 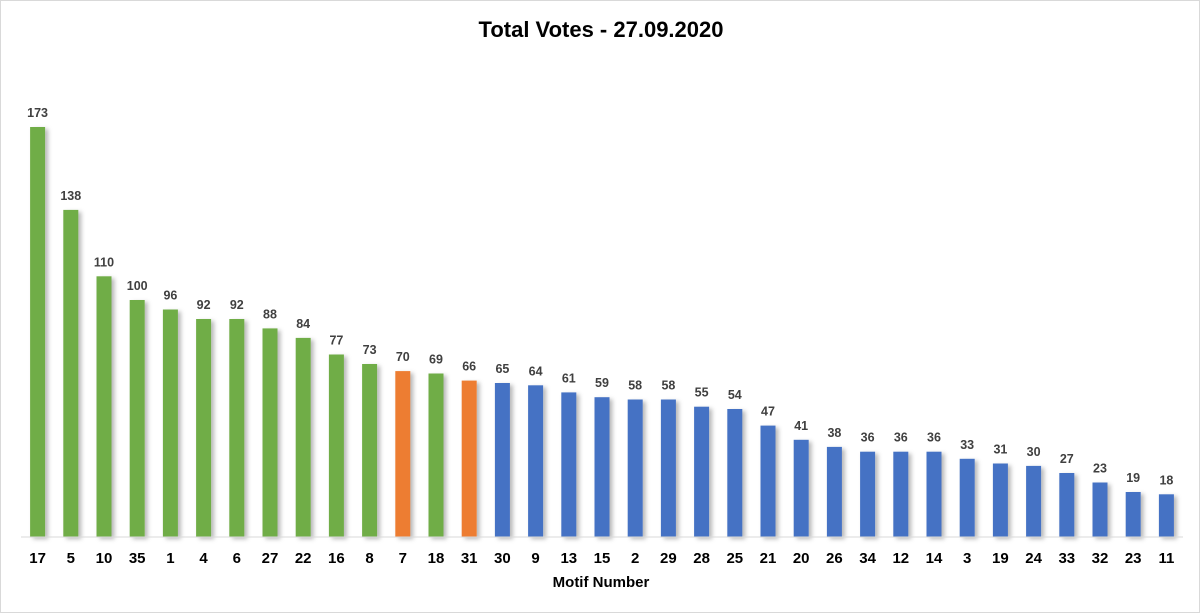 What do you see at coordinates (436, 360) in the screenshot?
I see `data-label-18: 69` at bounding box center [436, 360].